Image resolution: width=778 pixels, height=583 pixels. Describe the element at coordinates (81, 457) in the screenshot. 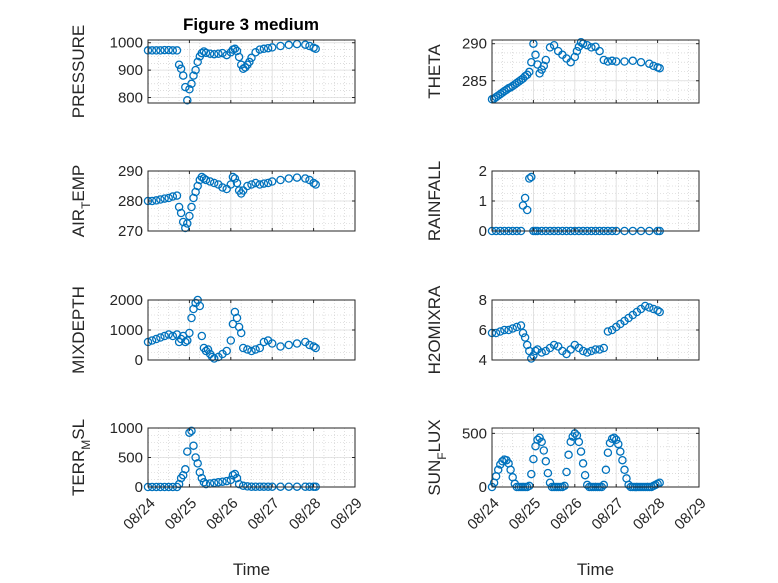

I see `y-axis-label: TERRMSL` at that location.